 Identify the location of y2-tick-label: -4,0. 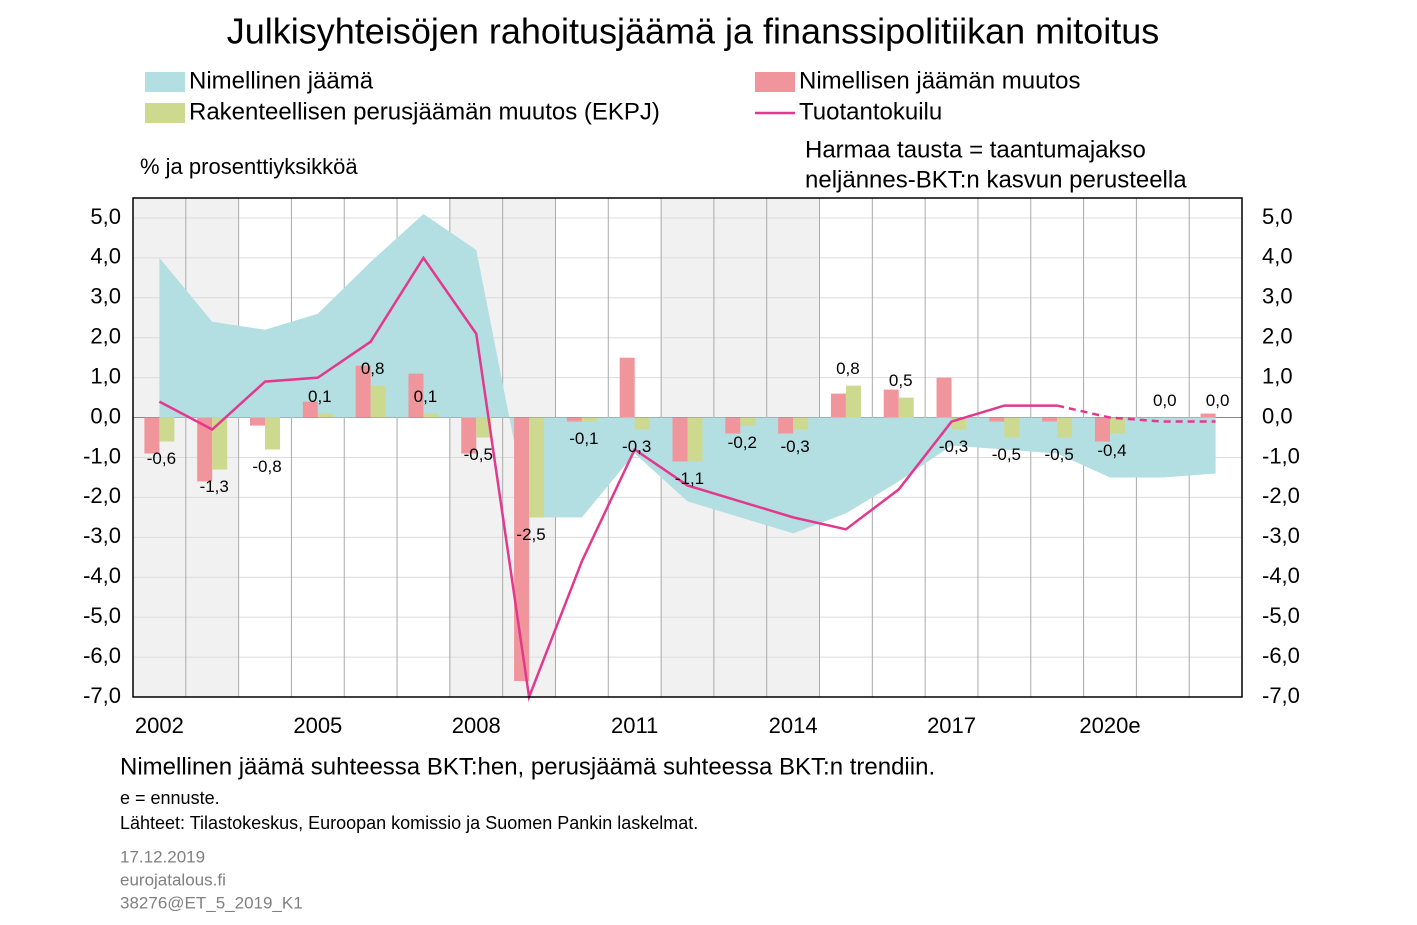
(1281, 575).